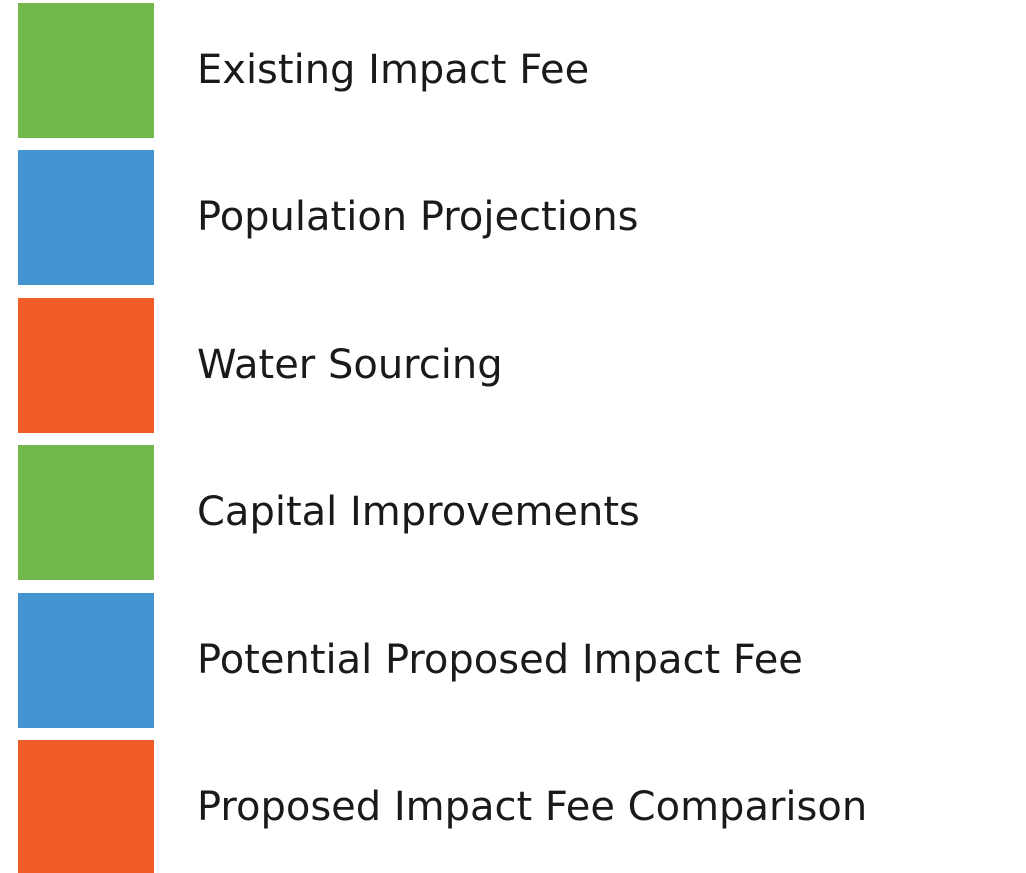 The image size is (1026, 873). I want to click on agenda-label: Potential Proposed Impact Fee, so click(500, 659).